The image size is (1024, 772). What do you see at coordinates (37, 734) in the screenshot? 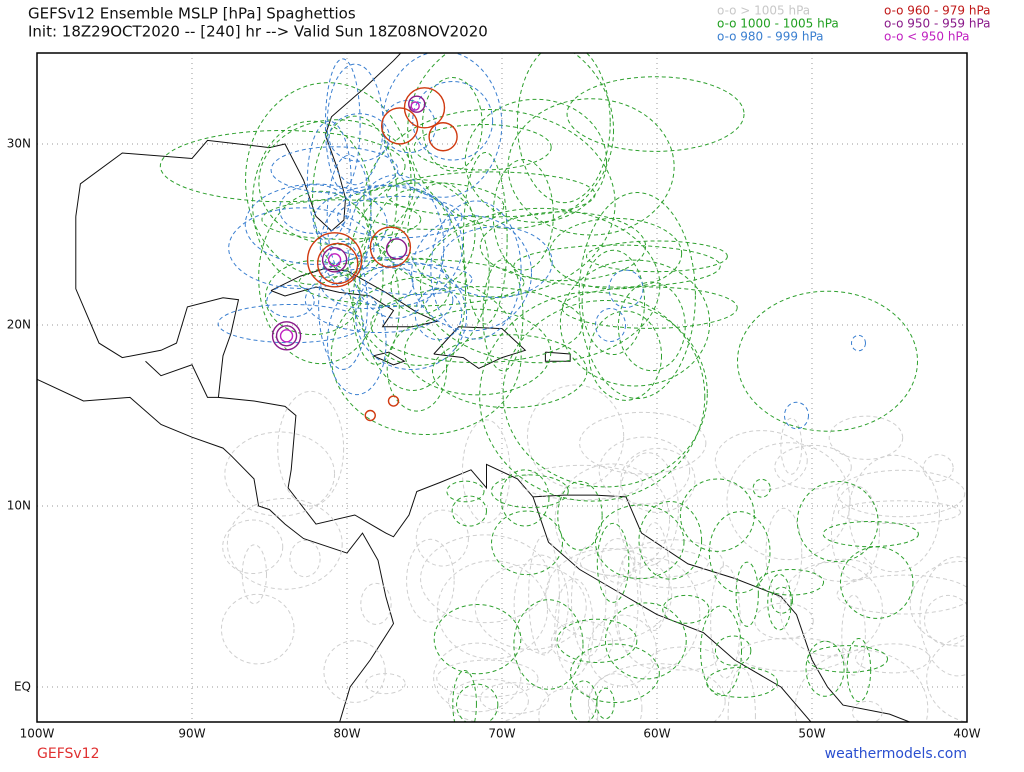
I see `lon-label: 100W` at bounding box center [37, 734].